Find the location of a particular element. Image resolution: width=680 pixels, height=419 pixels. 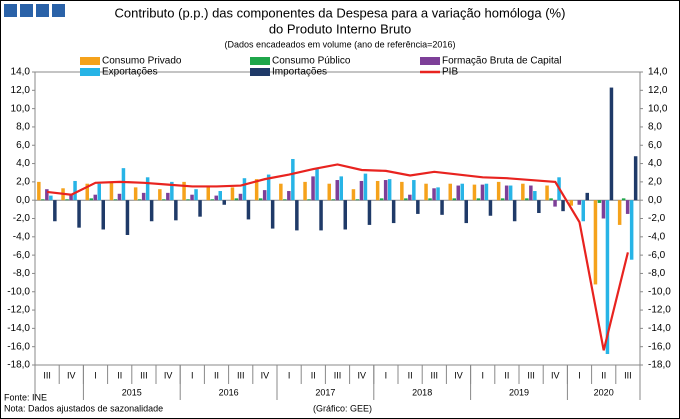

y-tick-label: -10,0 is located at coordinates (18, 291).